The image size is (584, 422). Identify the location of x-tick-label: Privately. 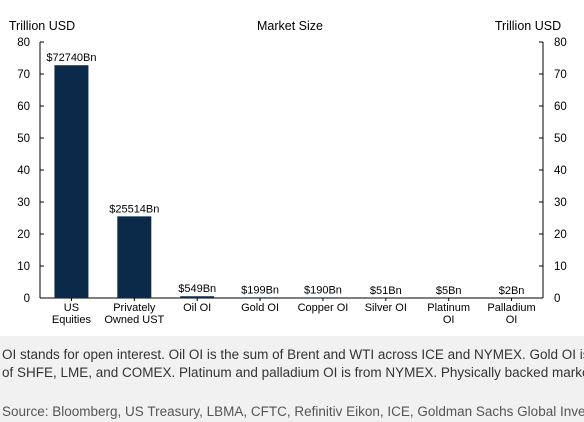
(134, 308).